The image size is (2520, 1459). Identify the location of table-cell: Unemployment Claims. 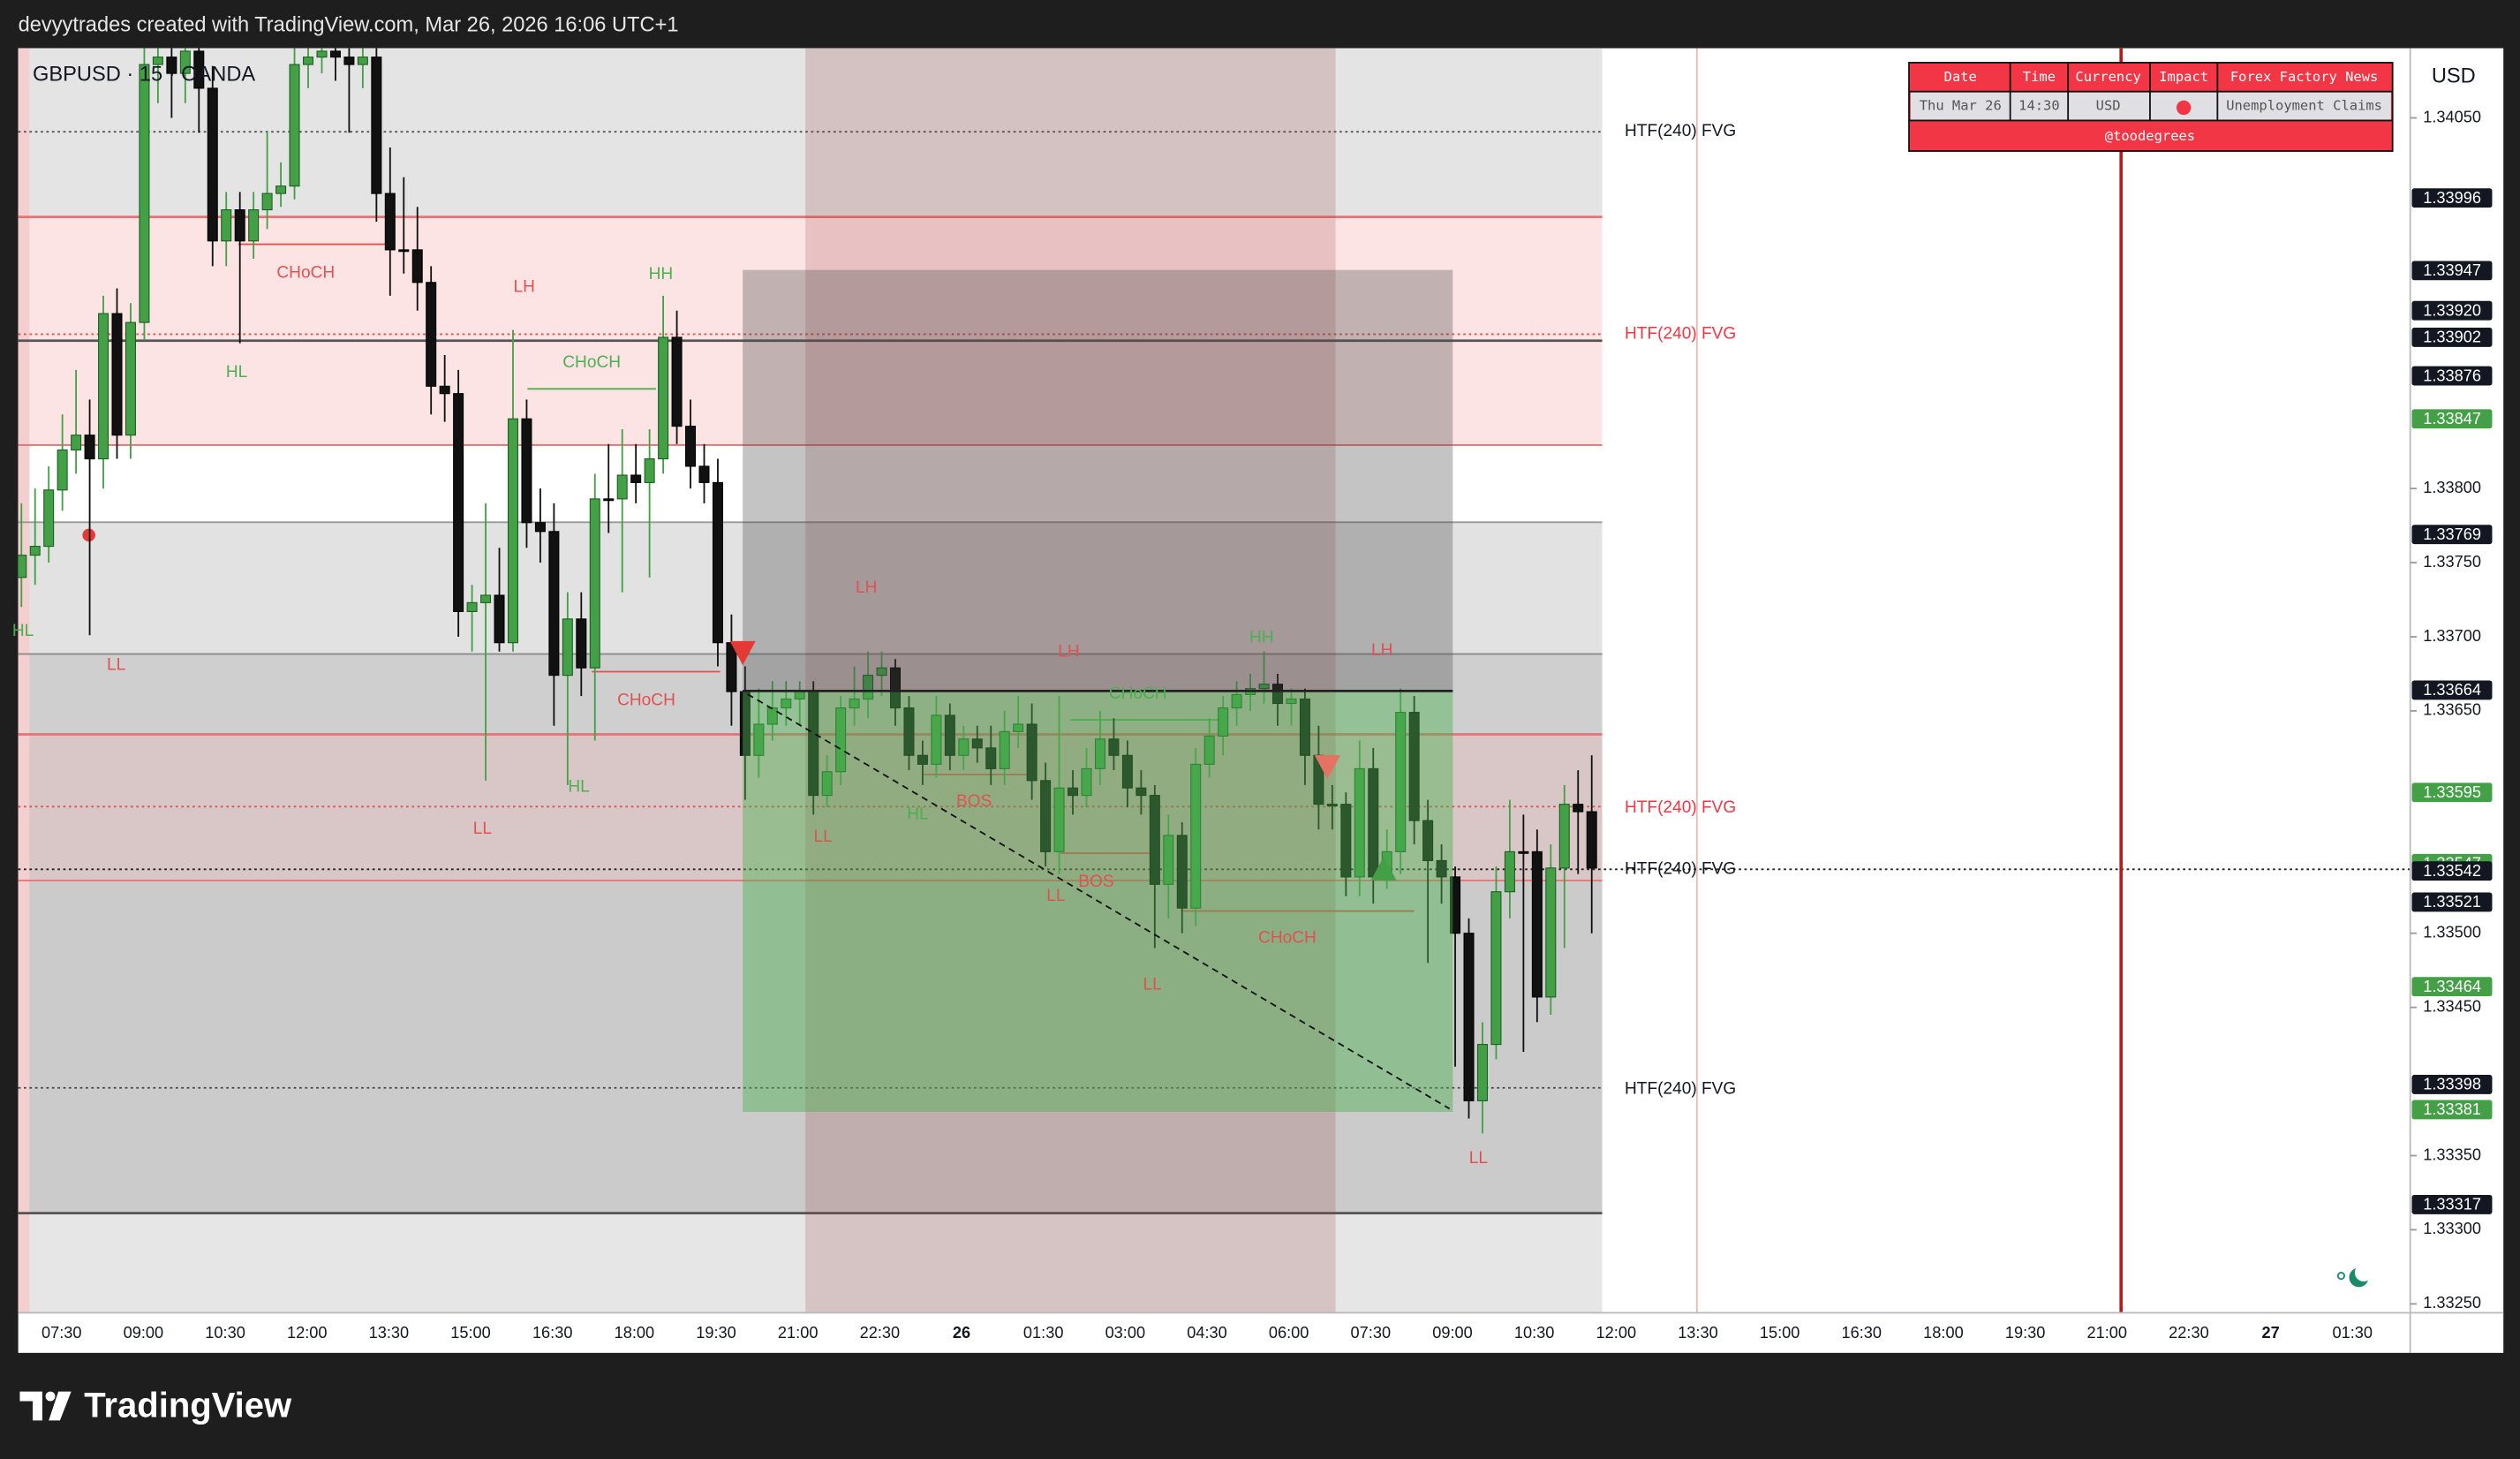
(2304, 106).